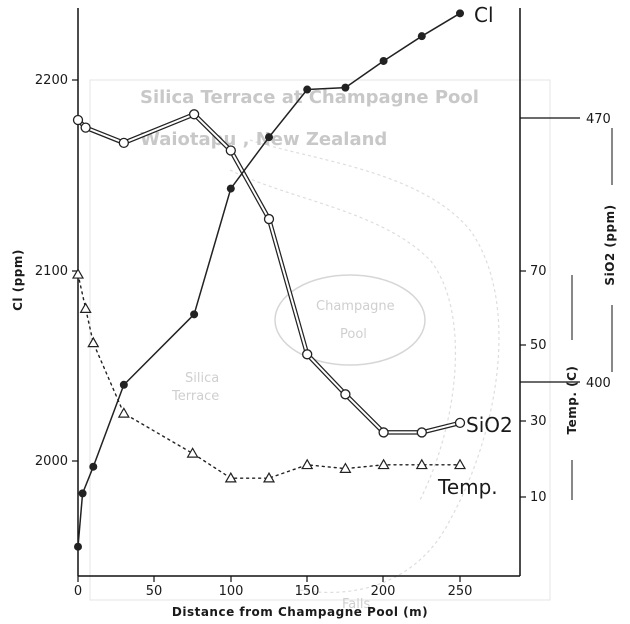  What do you see at coordinates (51, 461) in the screenshot?
I see `cl-tick-label-2000: 2000` at bounding box center [51, 461].